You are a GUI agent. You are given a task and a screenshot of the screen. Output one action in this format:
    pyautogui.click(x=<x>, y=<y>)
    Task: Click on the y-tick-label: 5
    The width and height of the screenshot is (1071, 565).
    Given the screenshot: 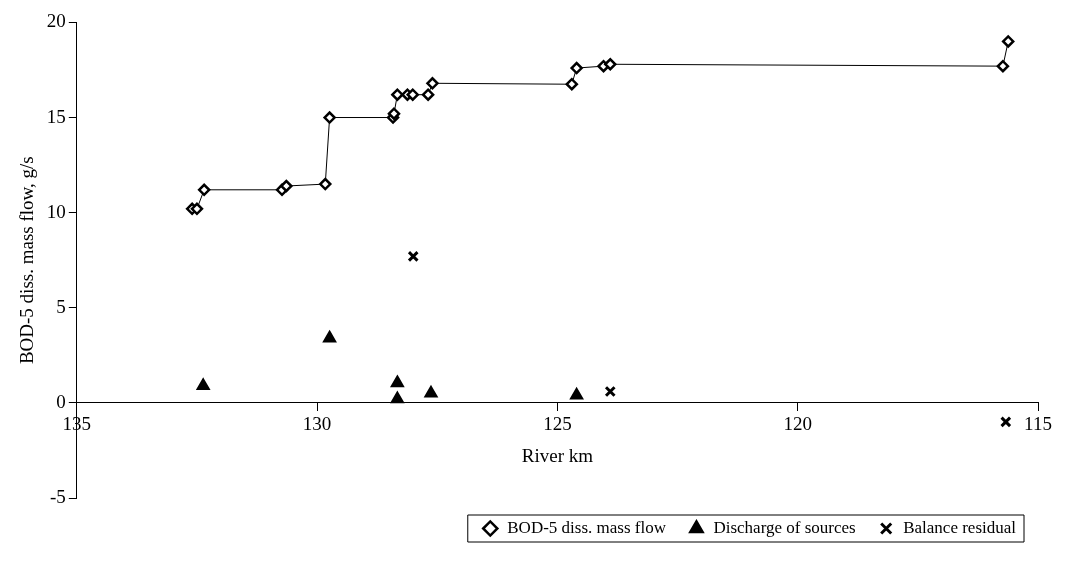 What is the action you would take?
    pyautogui.click(x=61, y=306)
    